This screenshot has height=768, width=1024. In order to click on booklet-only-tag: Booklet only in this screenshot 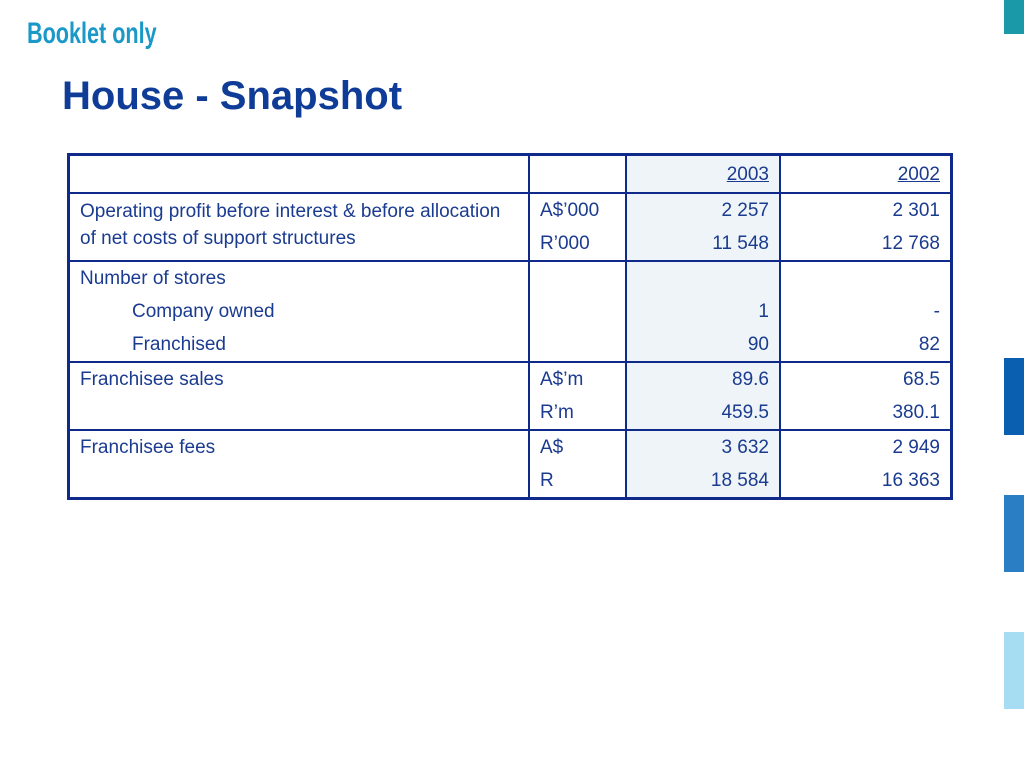, I will do `click(92, 33)`.